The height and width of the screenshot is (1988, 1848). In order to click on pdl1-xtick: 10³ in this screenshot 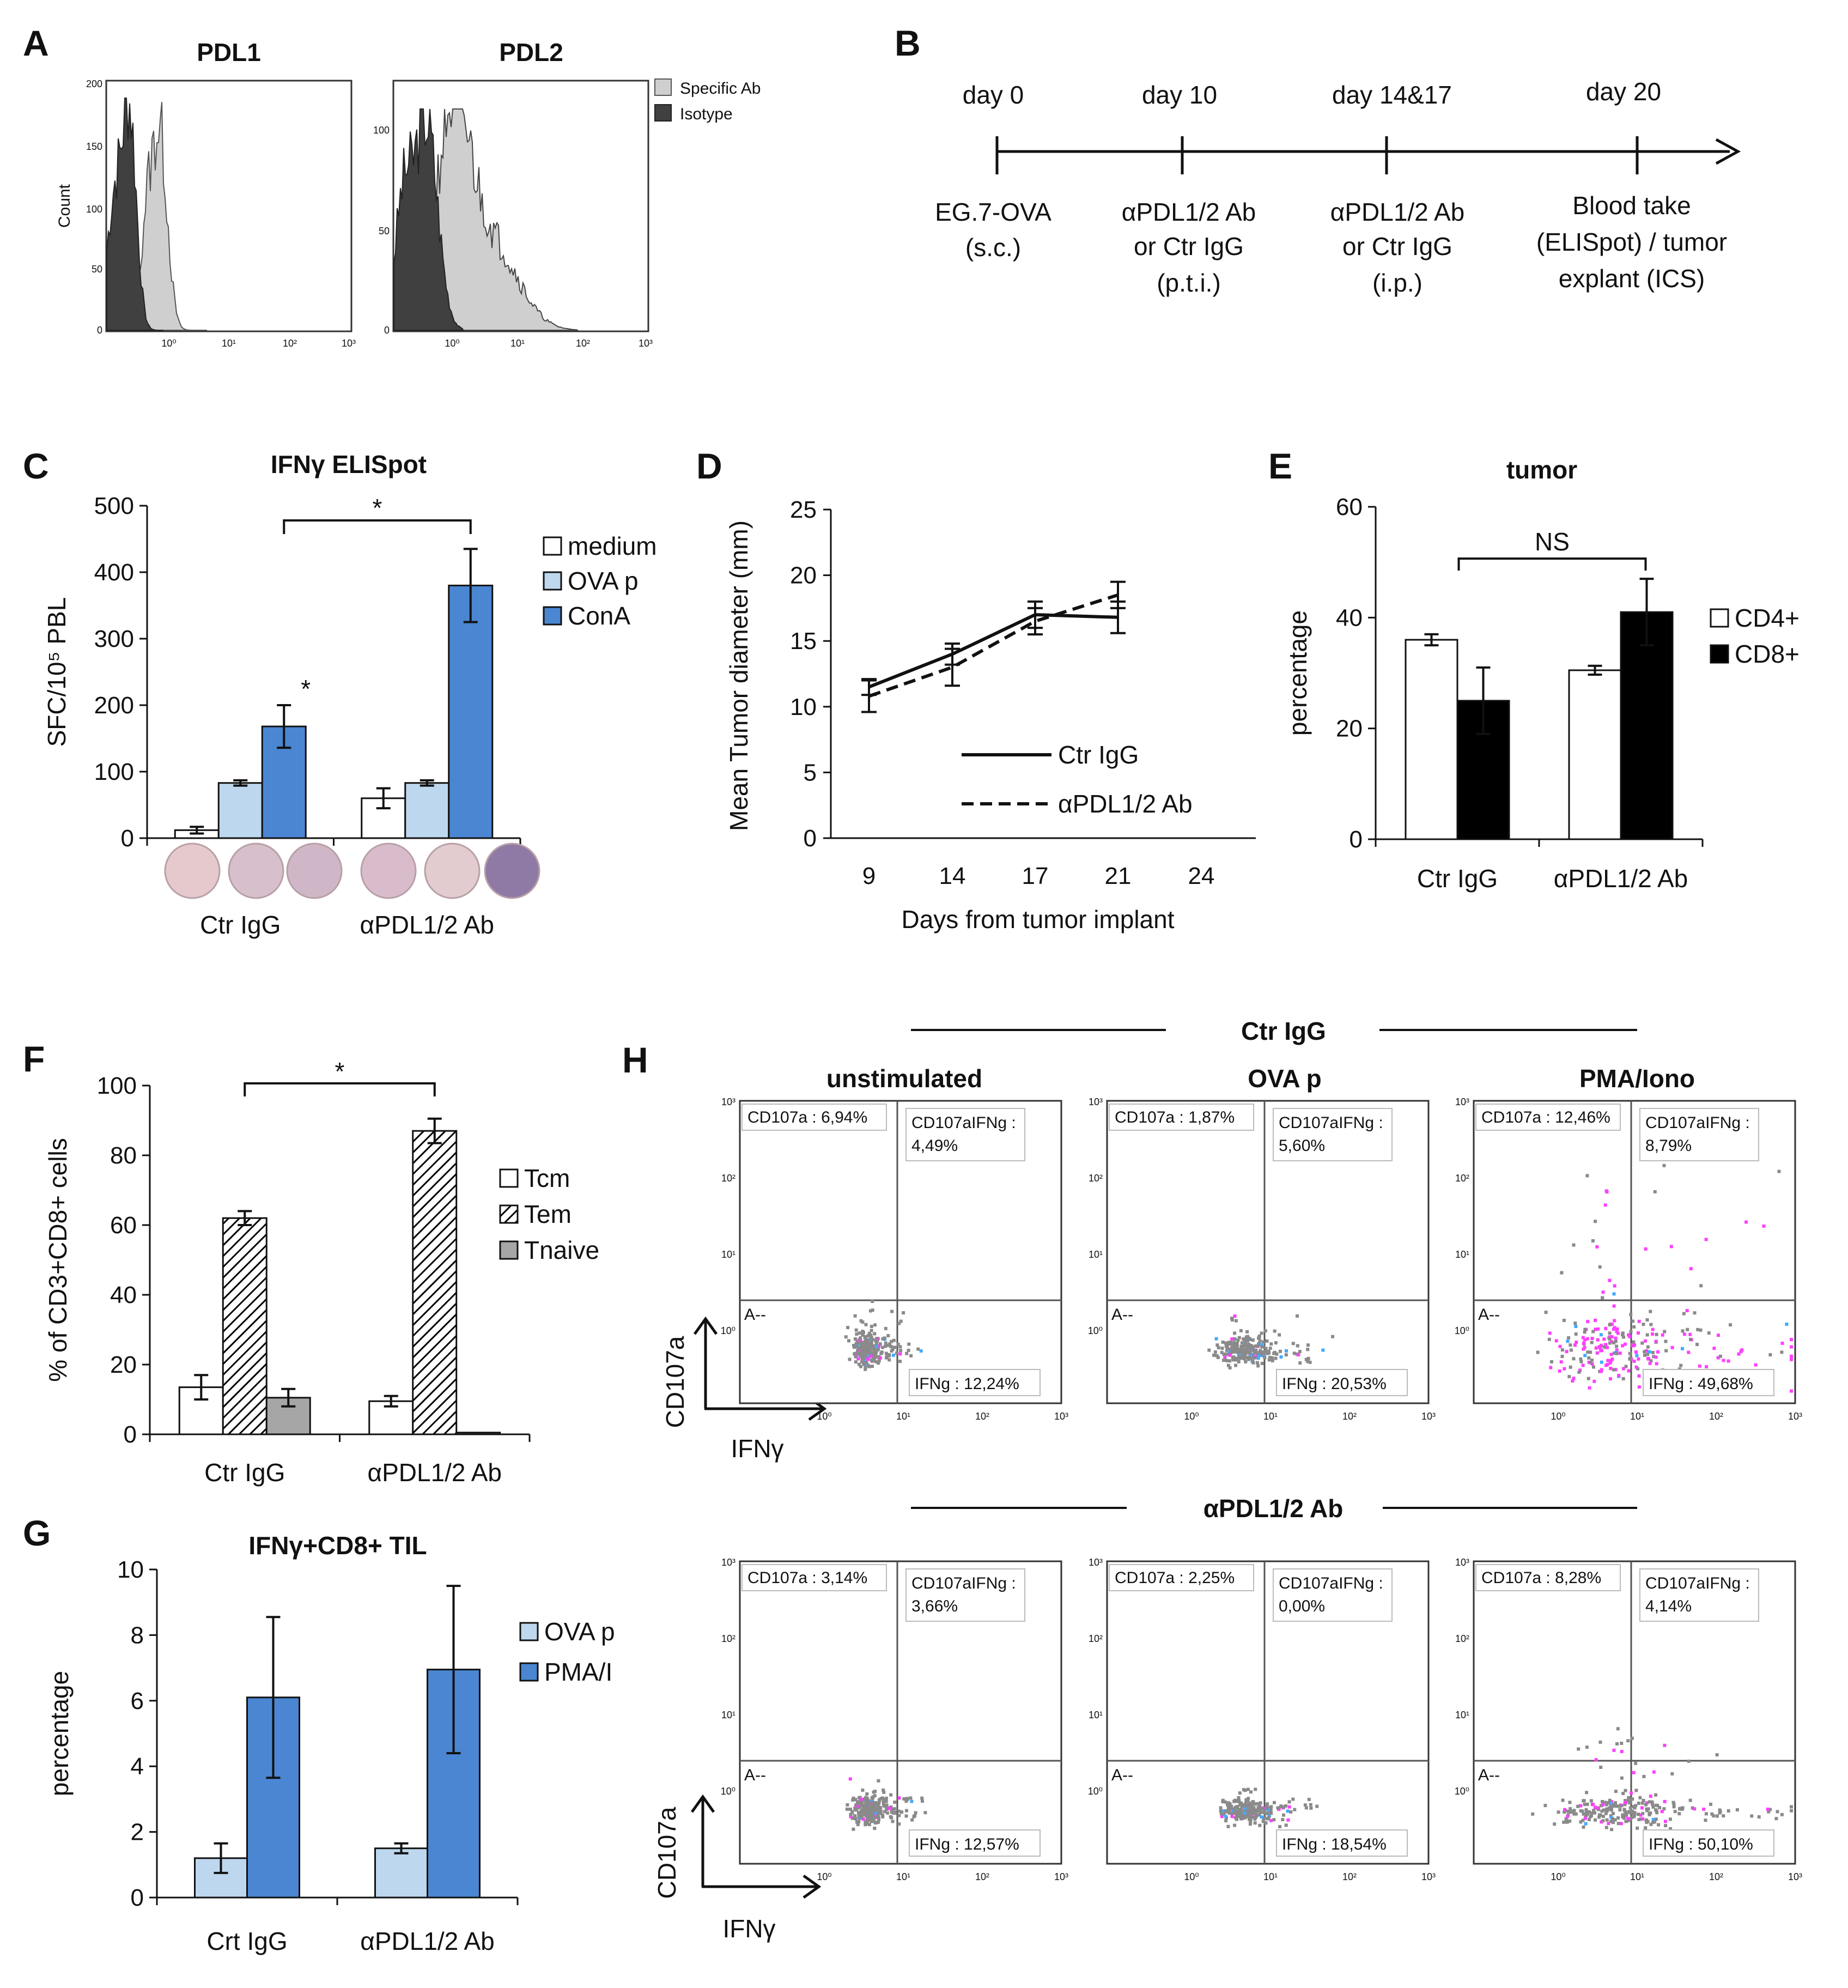, I will do `click(349, 343)`.